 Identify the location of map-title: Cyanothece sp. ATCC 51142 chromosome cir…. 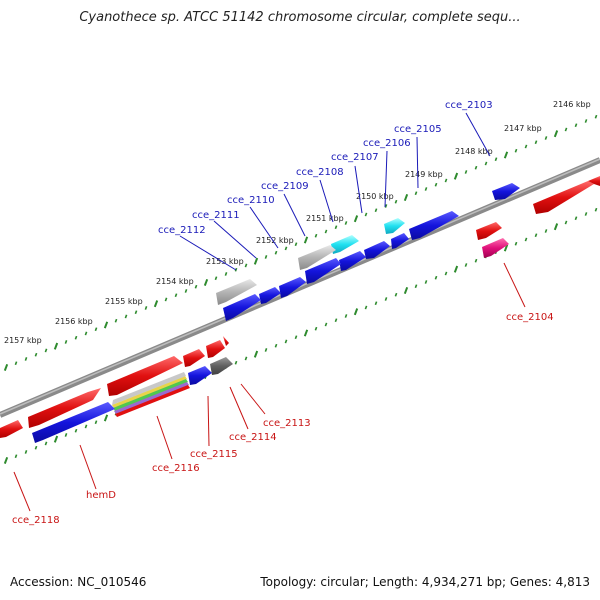
(300, 17).